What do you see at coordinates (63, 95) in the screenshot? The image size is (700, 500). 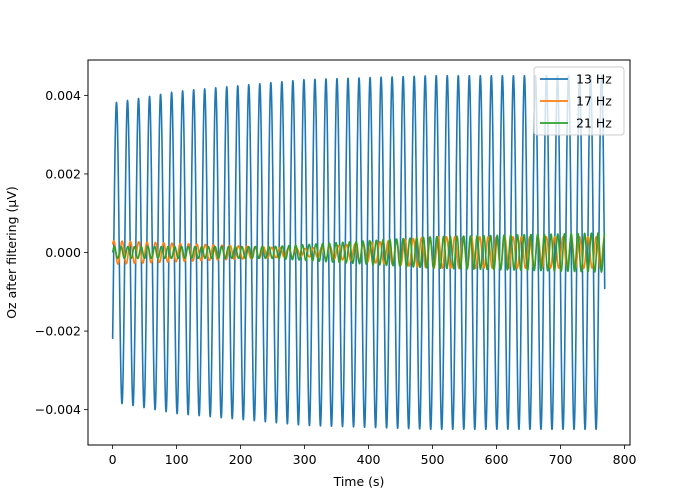 I see `y-tick-label: 0.004` at bounding box center [63, 95].